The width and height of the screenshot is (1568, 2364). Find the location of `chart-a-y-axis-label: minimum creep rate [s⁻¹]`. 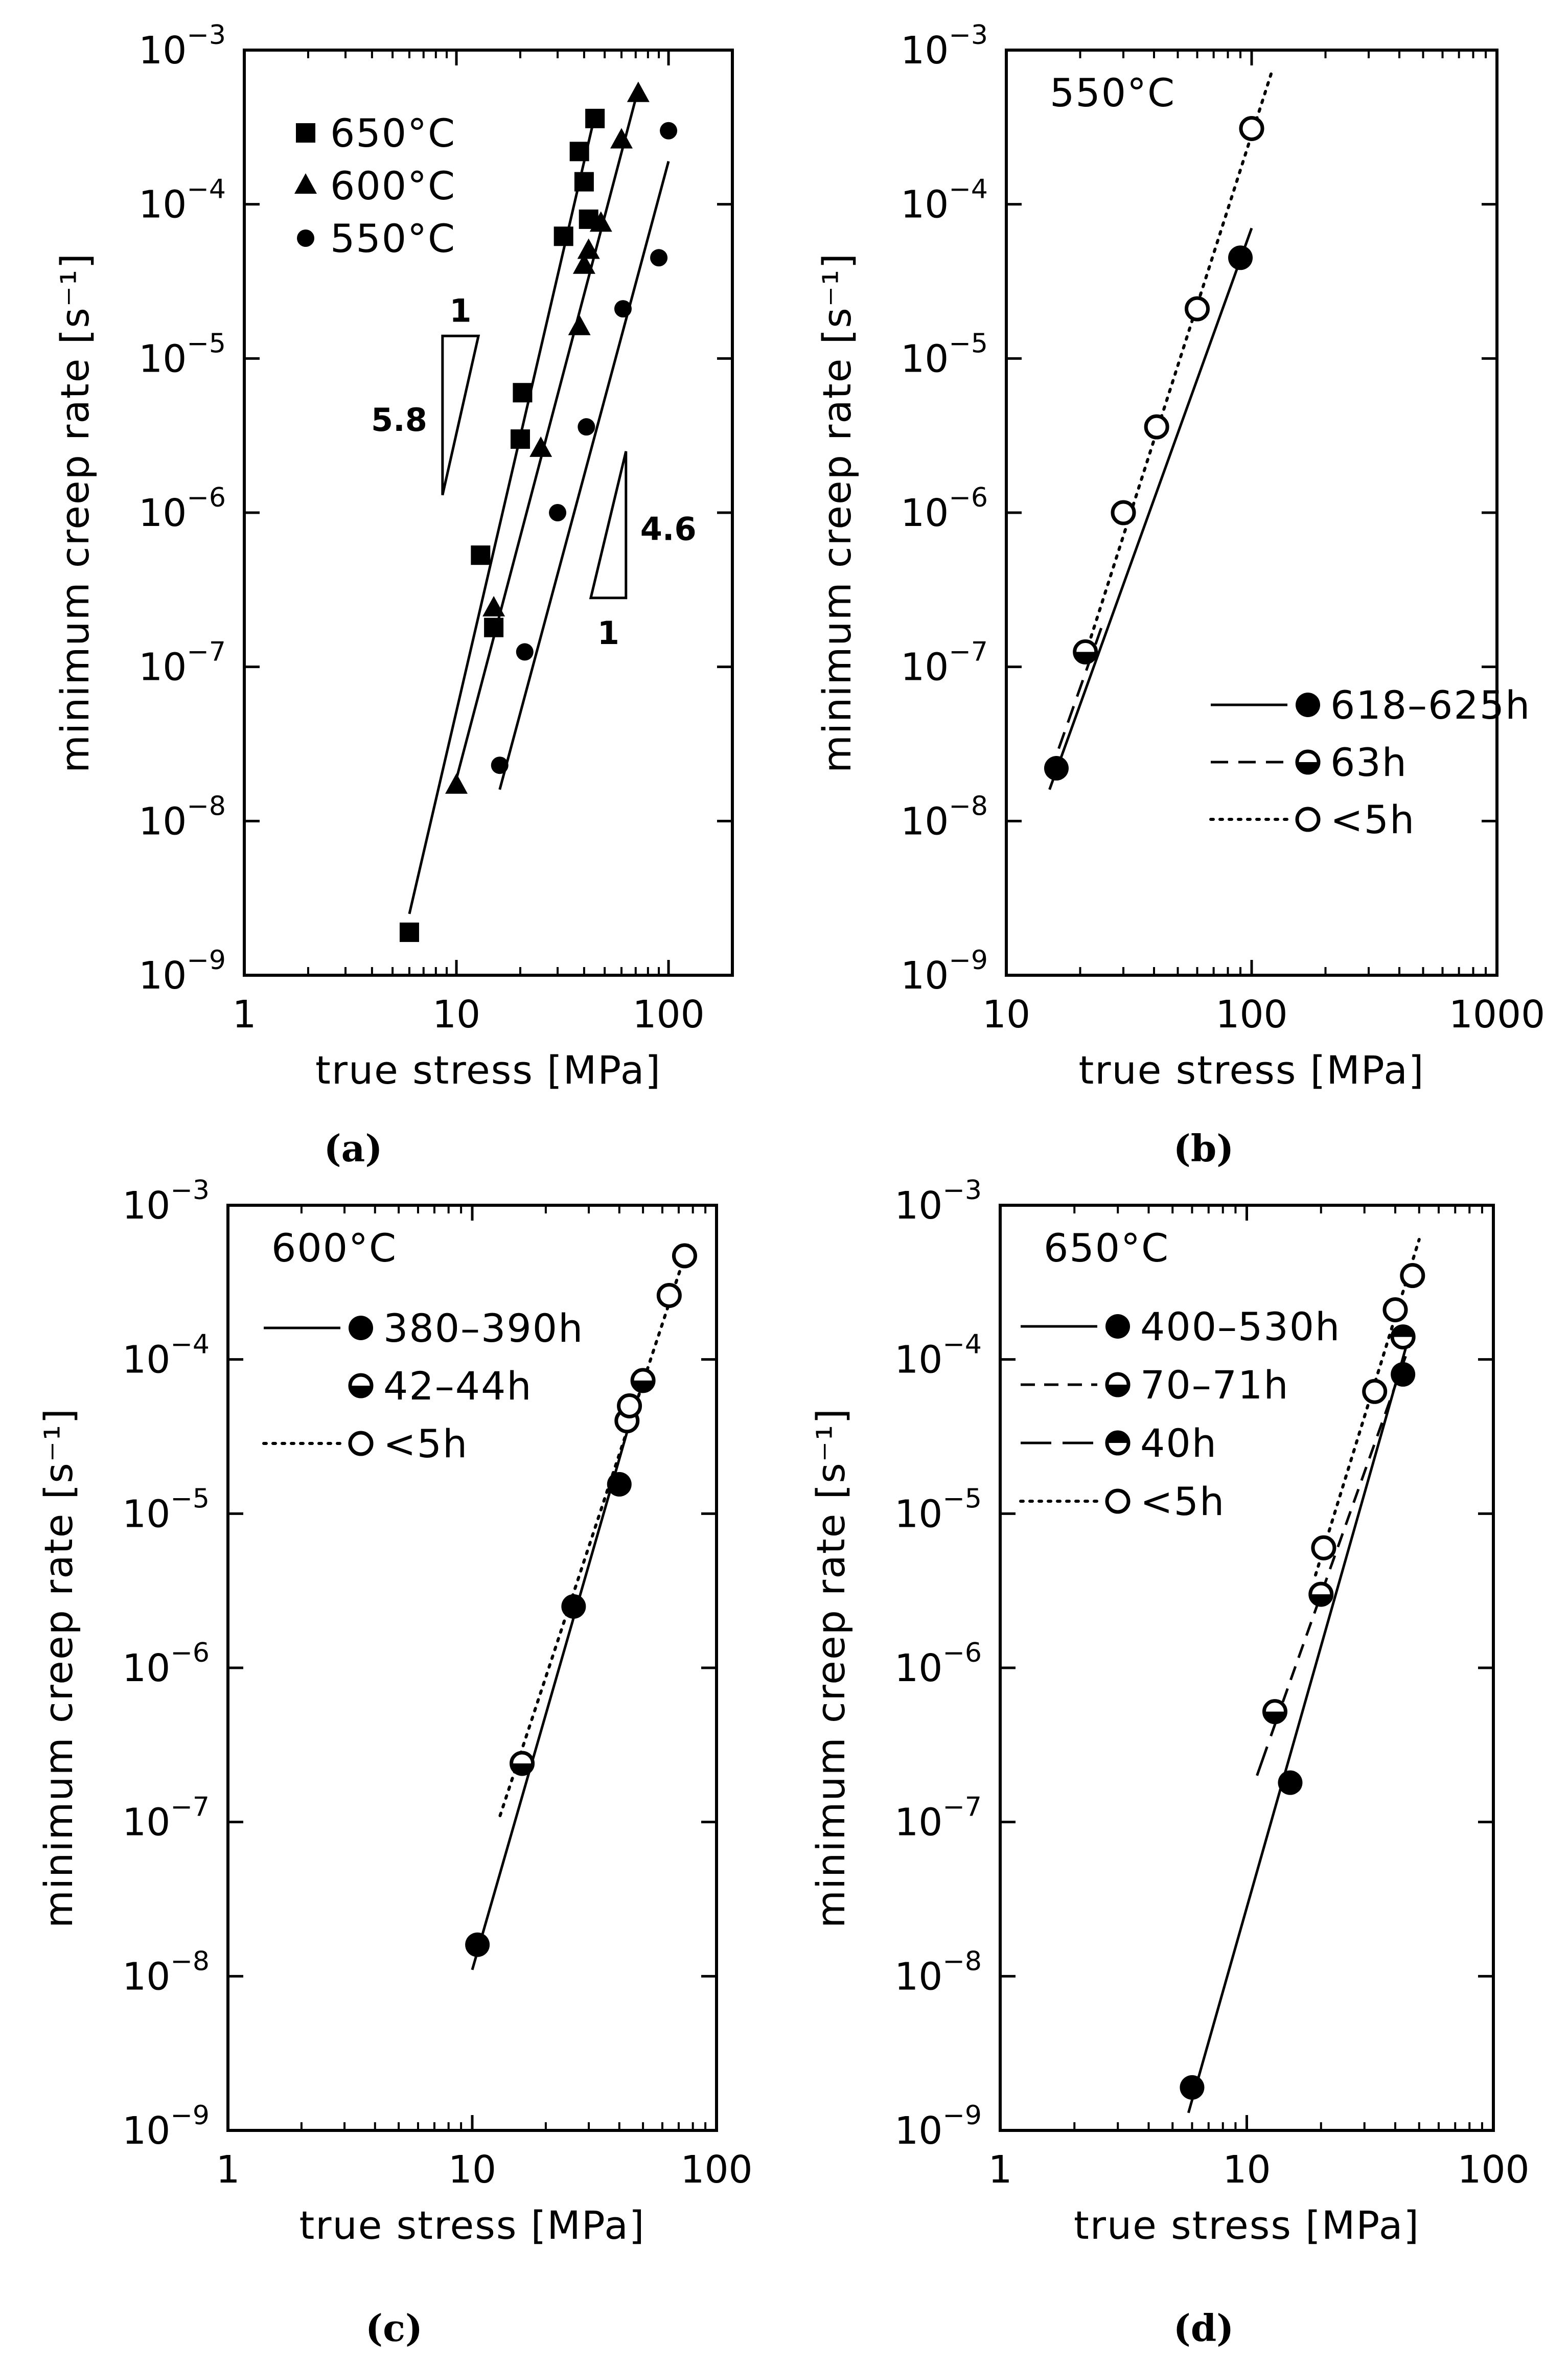

chart-a-y-axis-label: minimum creep rate [s⁻¹] is located at coordinates (75, 513).